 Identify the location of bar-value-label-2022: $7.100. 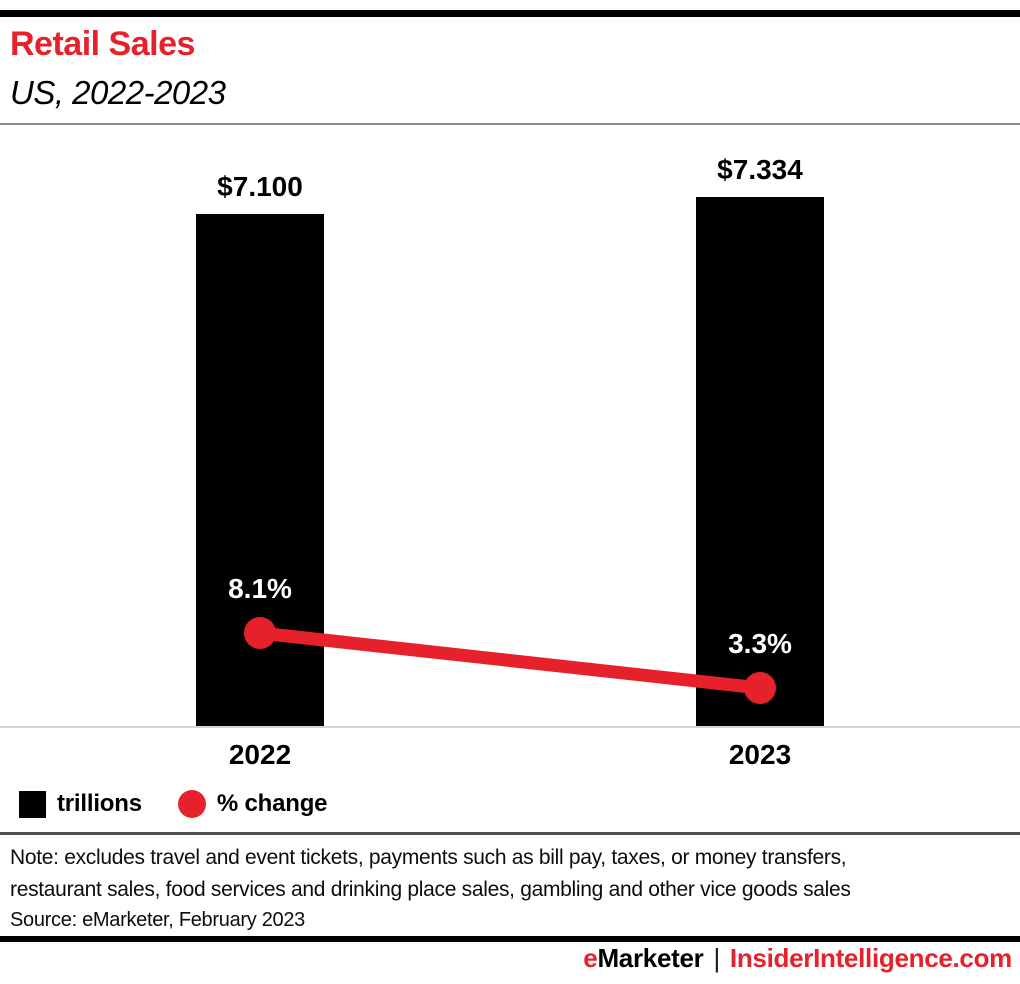
(260, 186).